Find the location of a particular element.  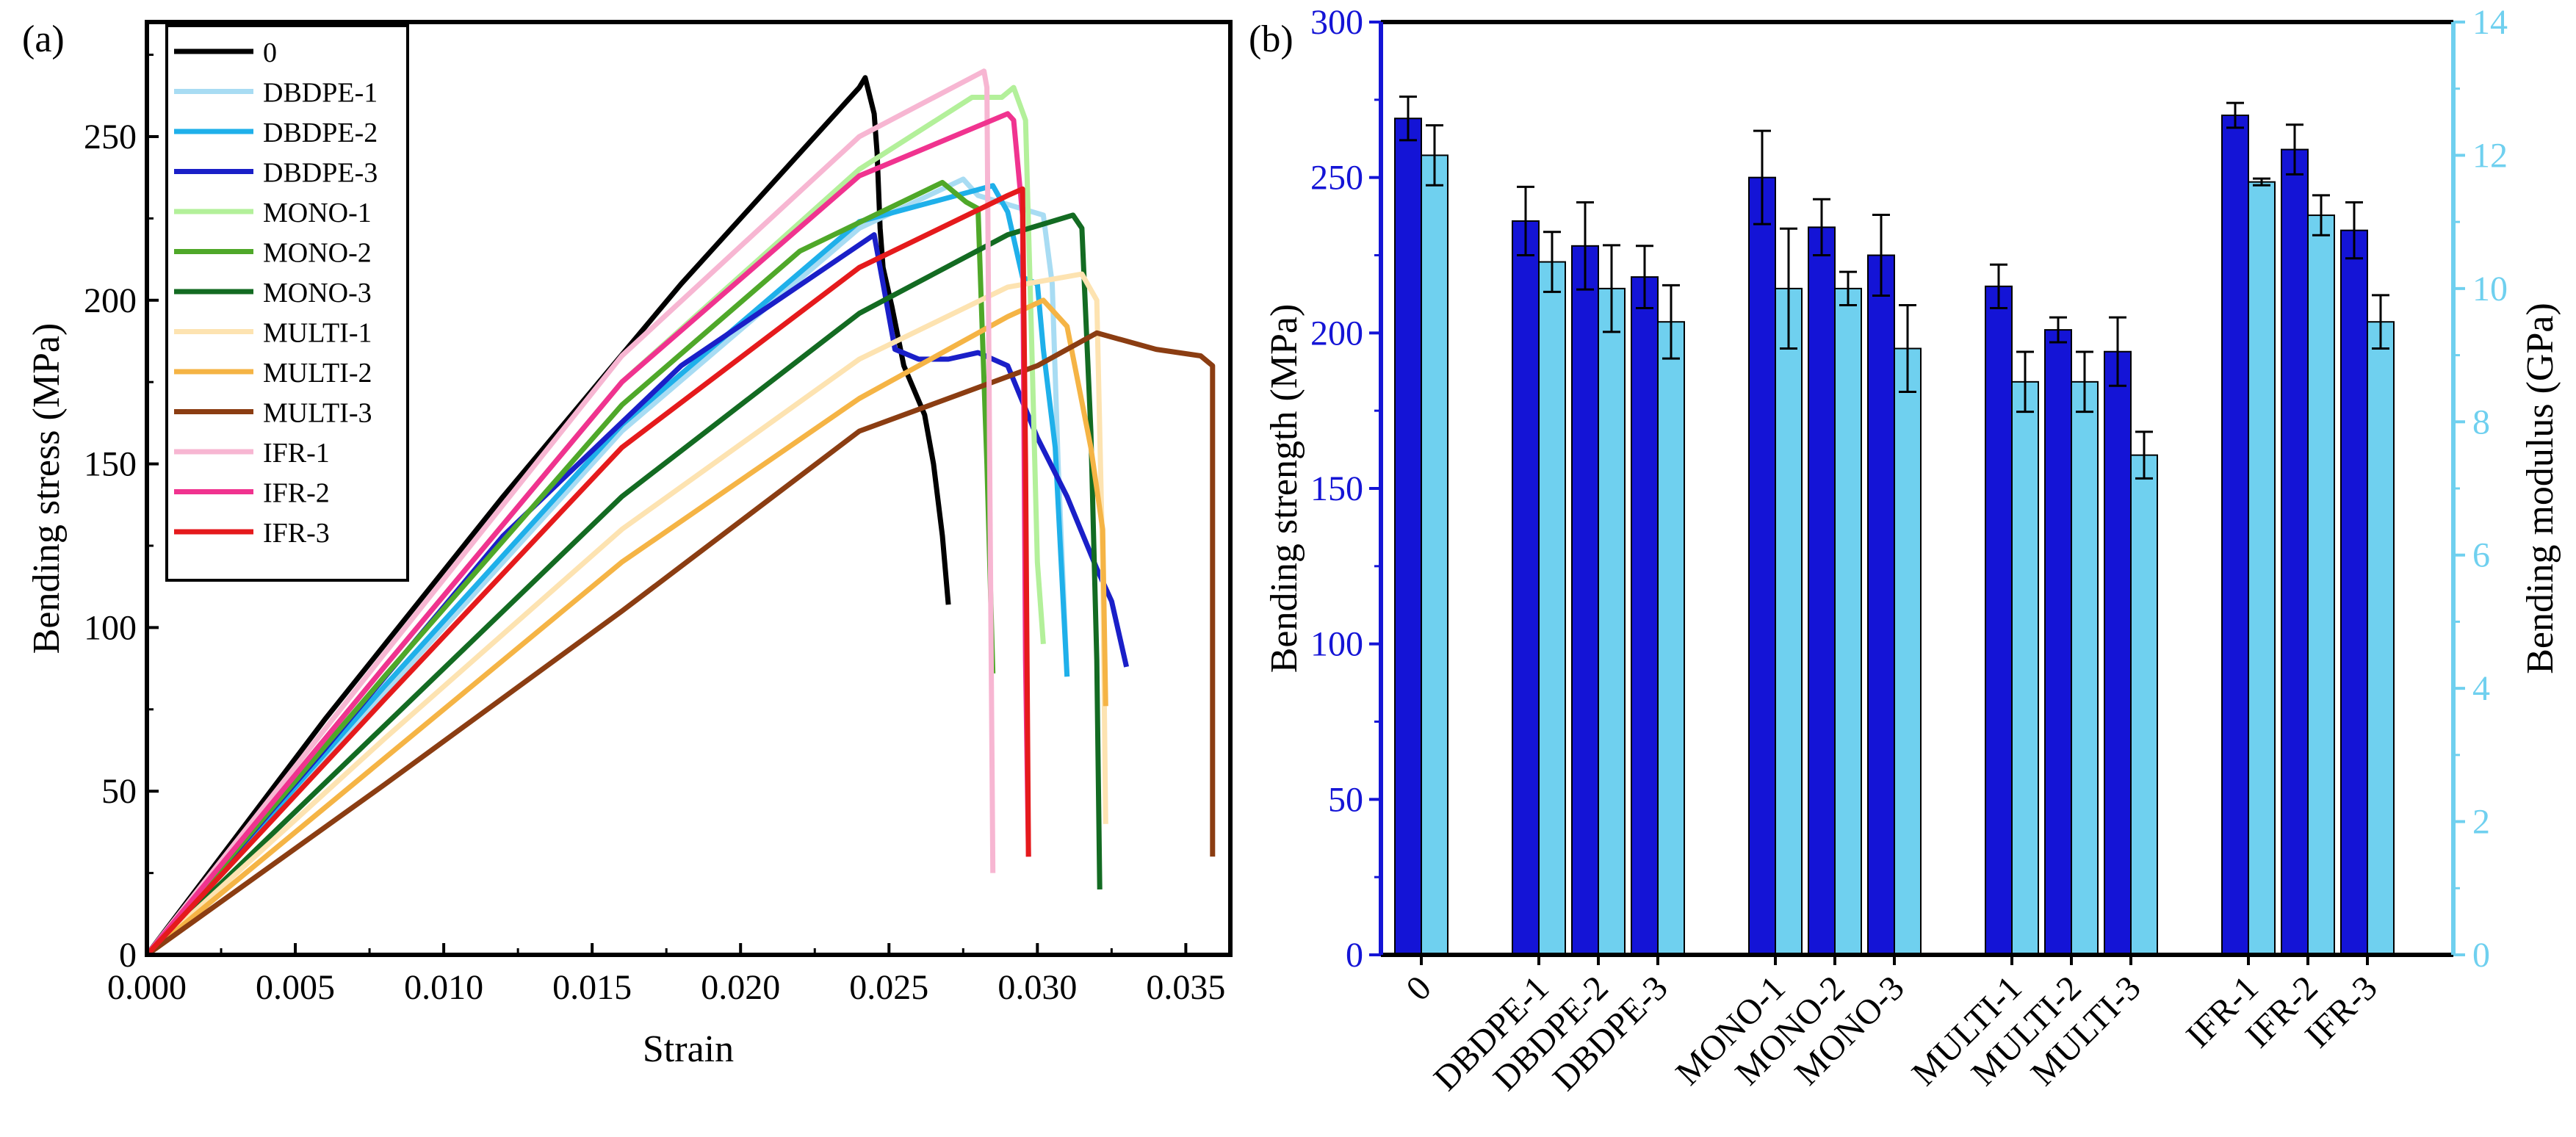

legend-label-0: 0 is located at coordinates (270, 53).